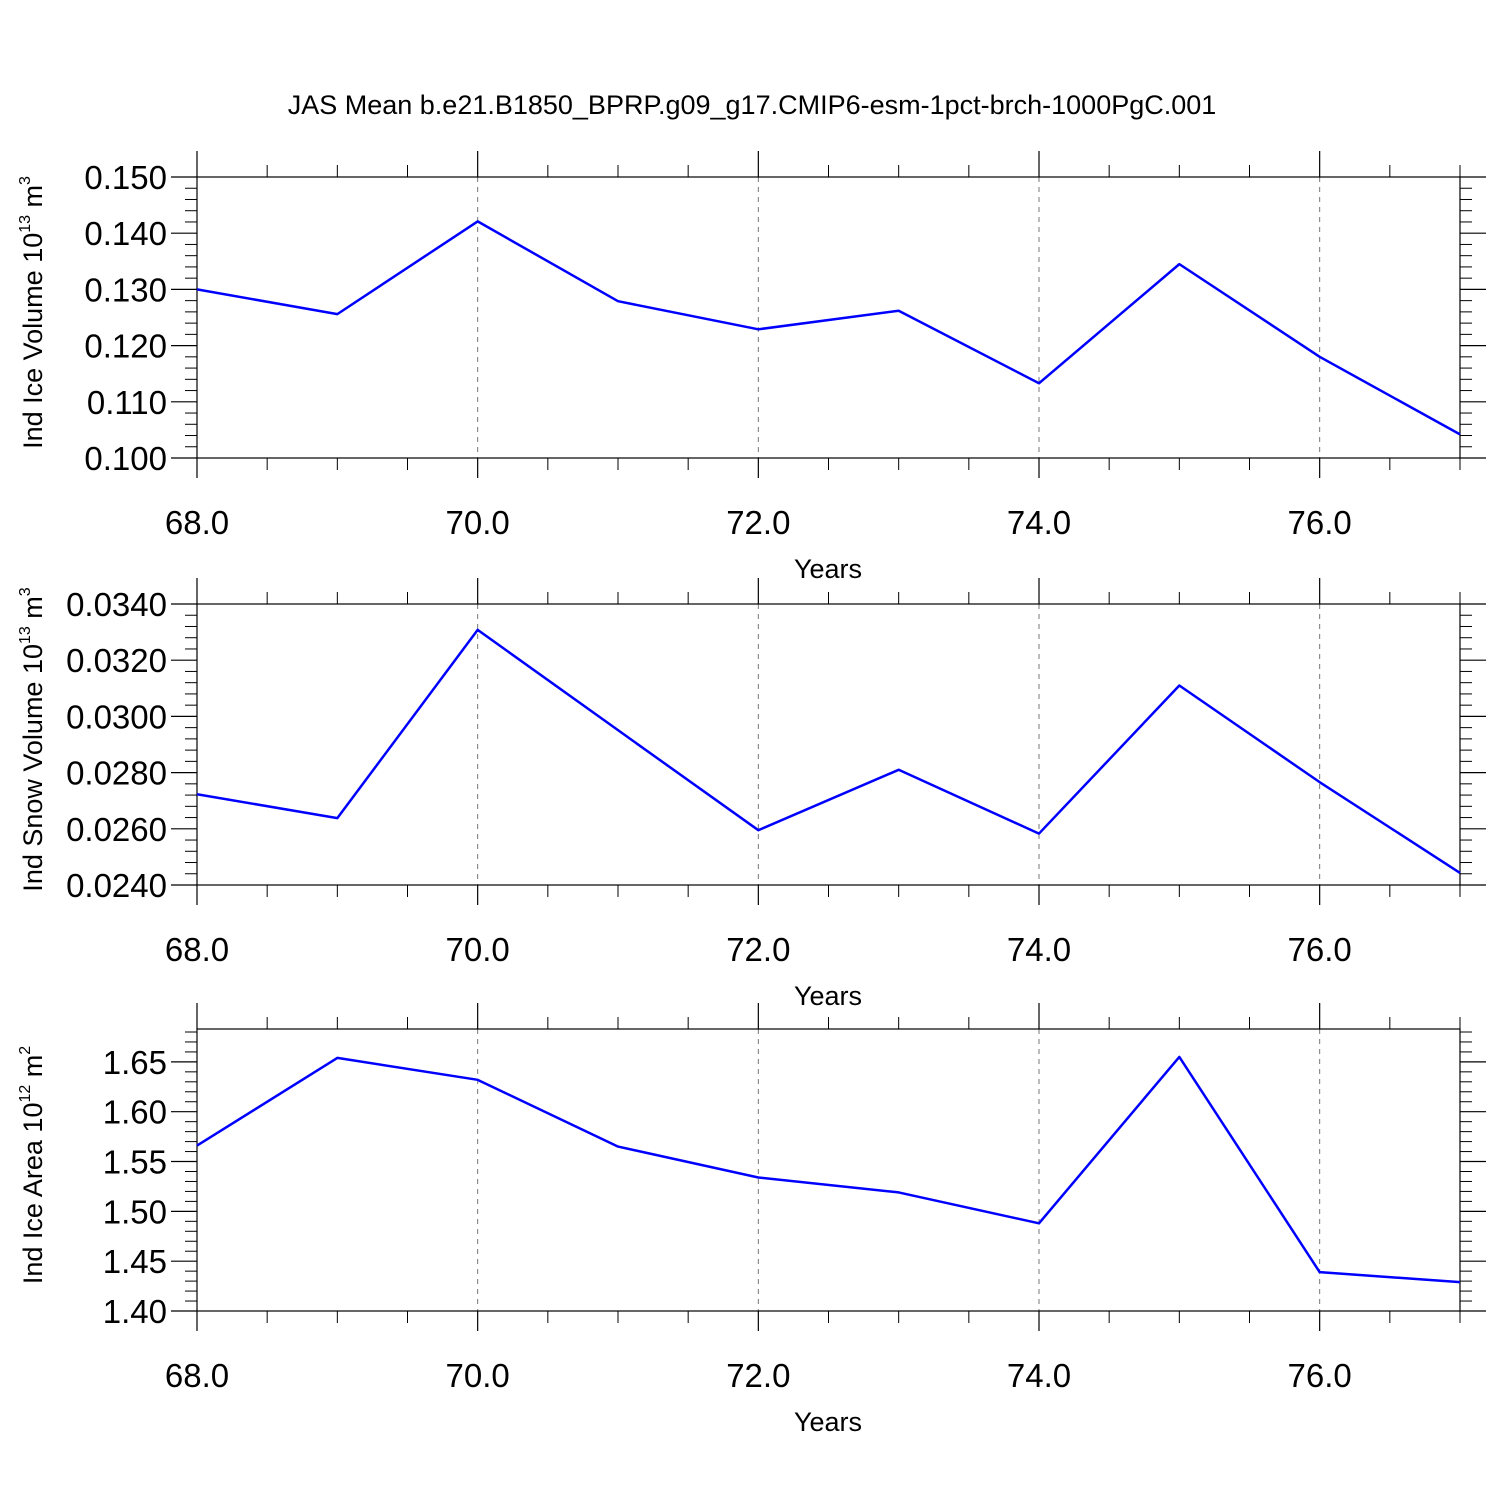 Image resolution: width=1500 pixels, height=1500 pixels. I want to click on y-tick-label: 0.0280, so click(116, 773).